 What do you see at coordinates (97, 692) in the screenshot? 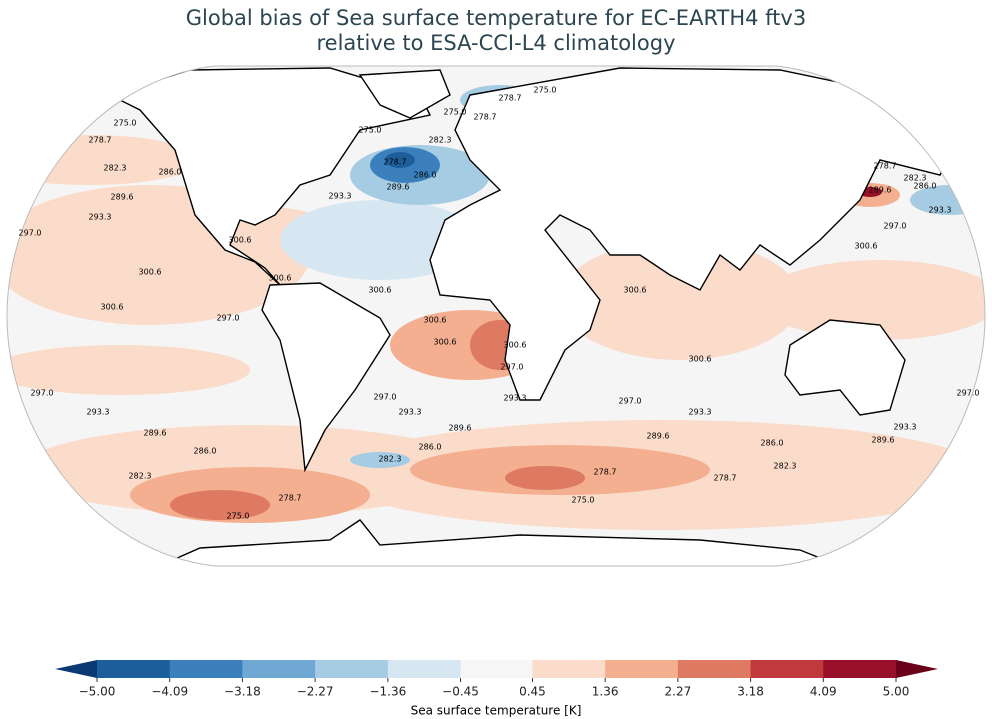
I see `colorbar-tick-label: −5.00` at bounding box center [97, 692].